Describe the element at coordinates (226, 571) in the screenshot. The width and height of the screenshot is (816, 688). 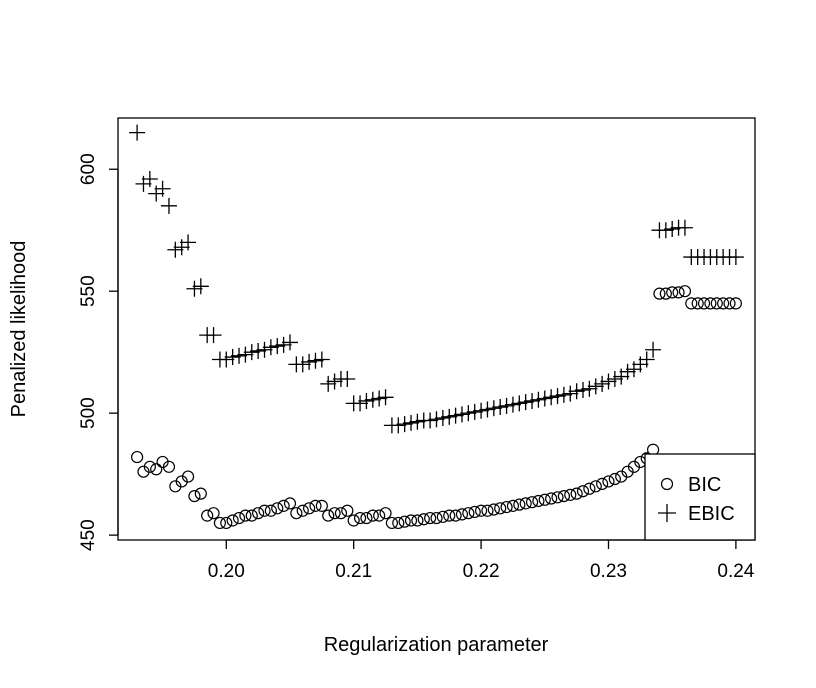
I see `x-tick-label: 0.20` at that location.